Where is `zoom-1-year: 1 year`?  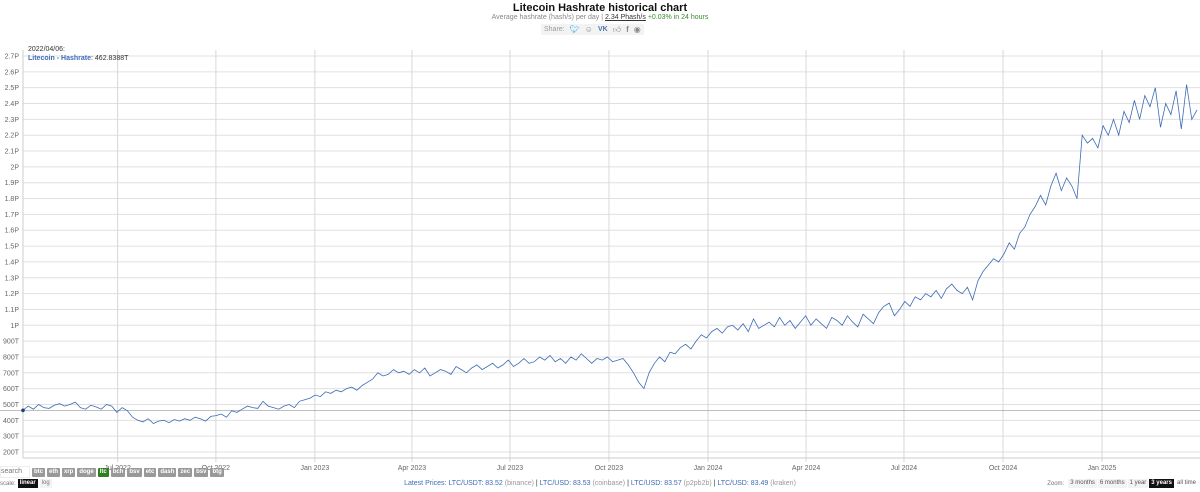
zoom-1-year: 1 year is located at coordinates (1138, 483).